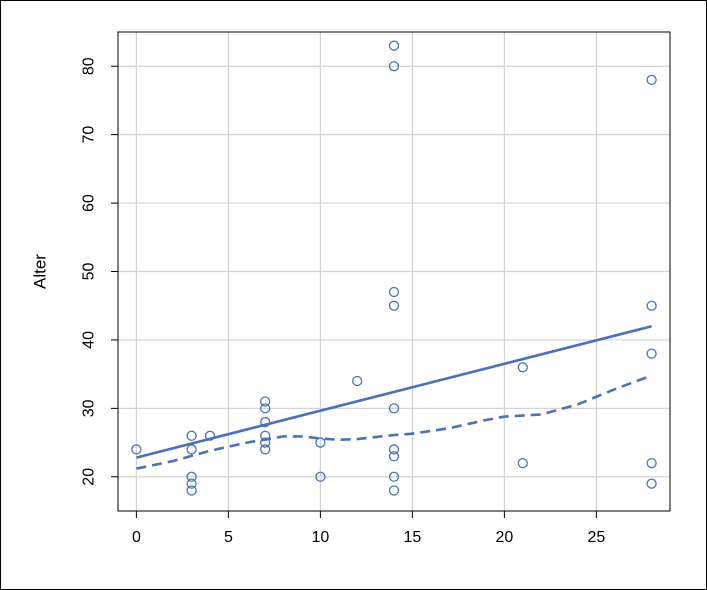  I want to click on x-tick-label: 0, so click(136, 537).